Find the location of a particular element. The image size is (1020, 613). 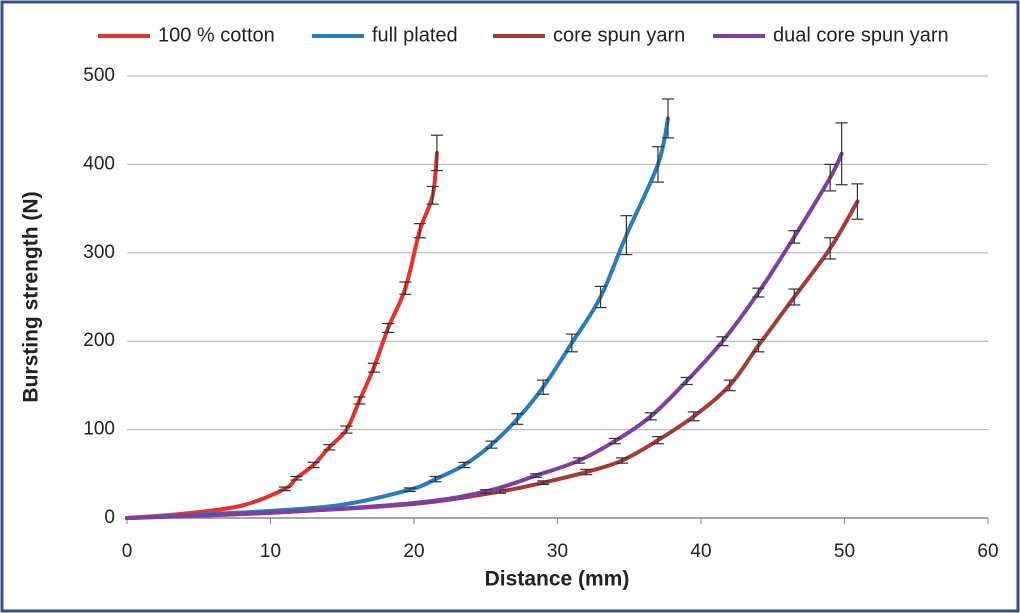

legend-label: core spun yarn is located at coordinates (619, 35).